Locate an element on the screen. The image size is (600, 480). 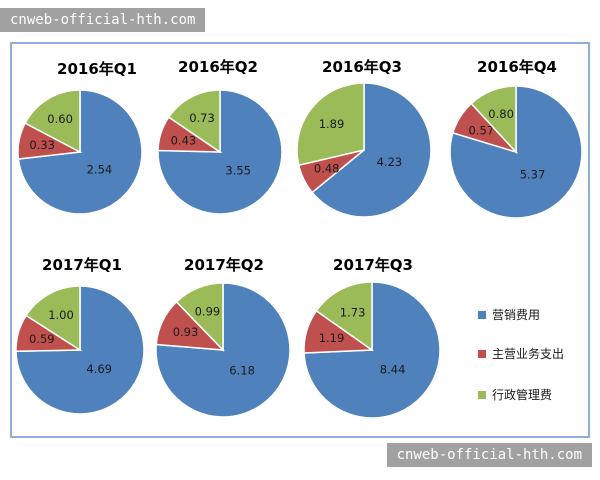
pie-3-label-2: 0.48 is located at coordinates (327, 168).